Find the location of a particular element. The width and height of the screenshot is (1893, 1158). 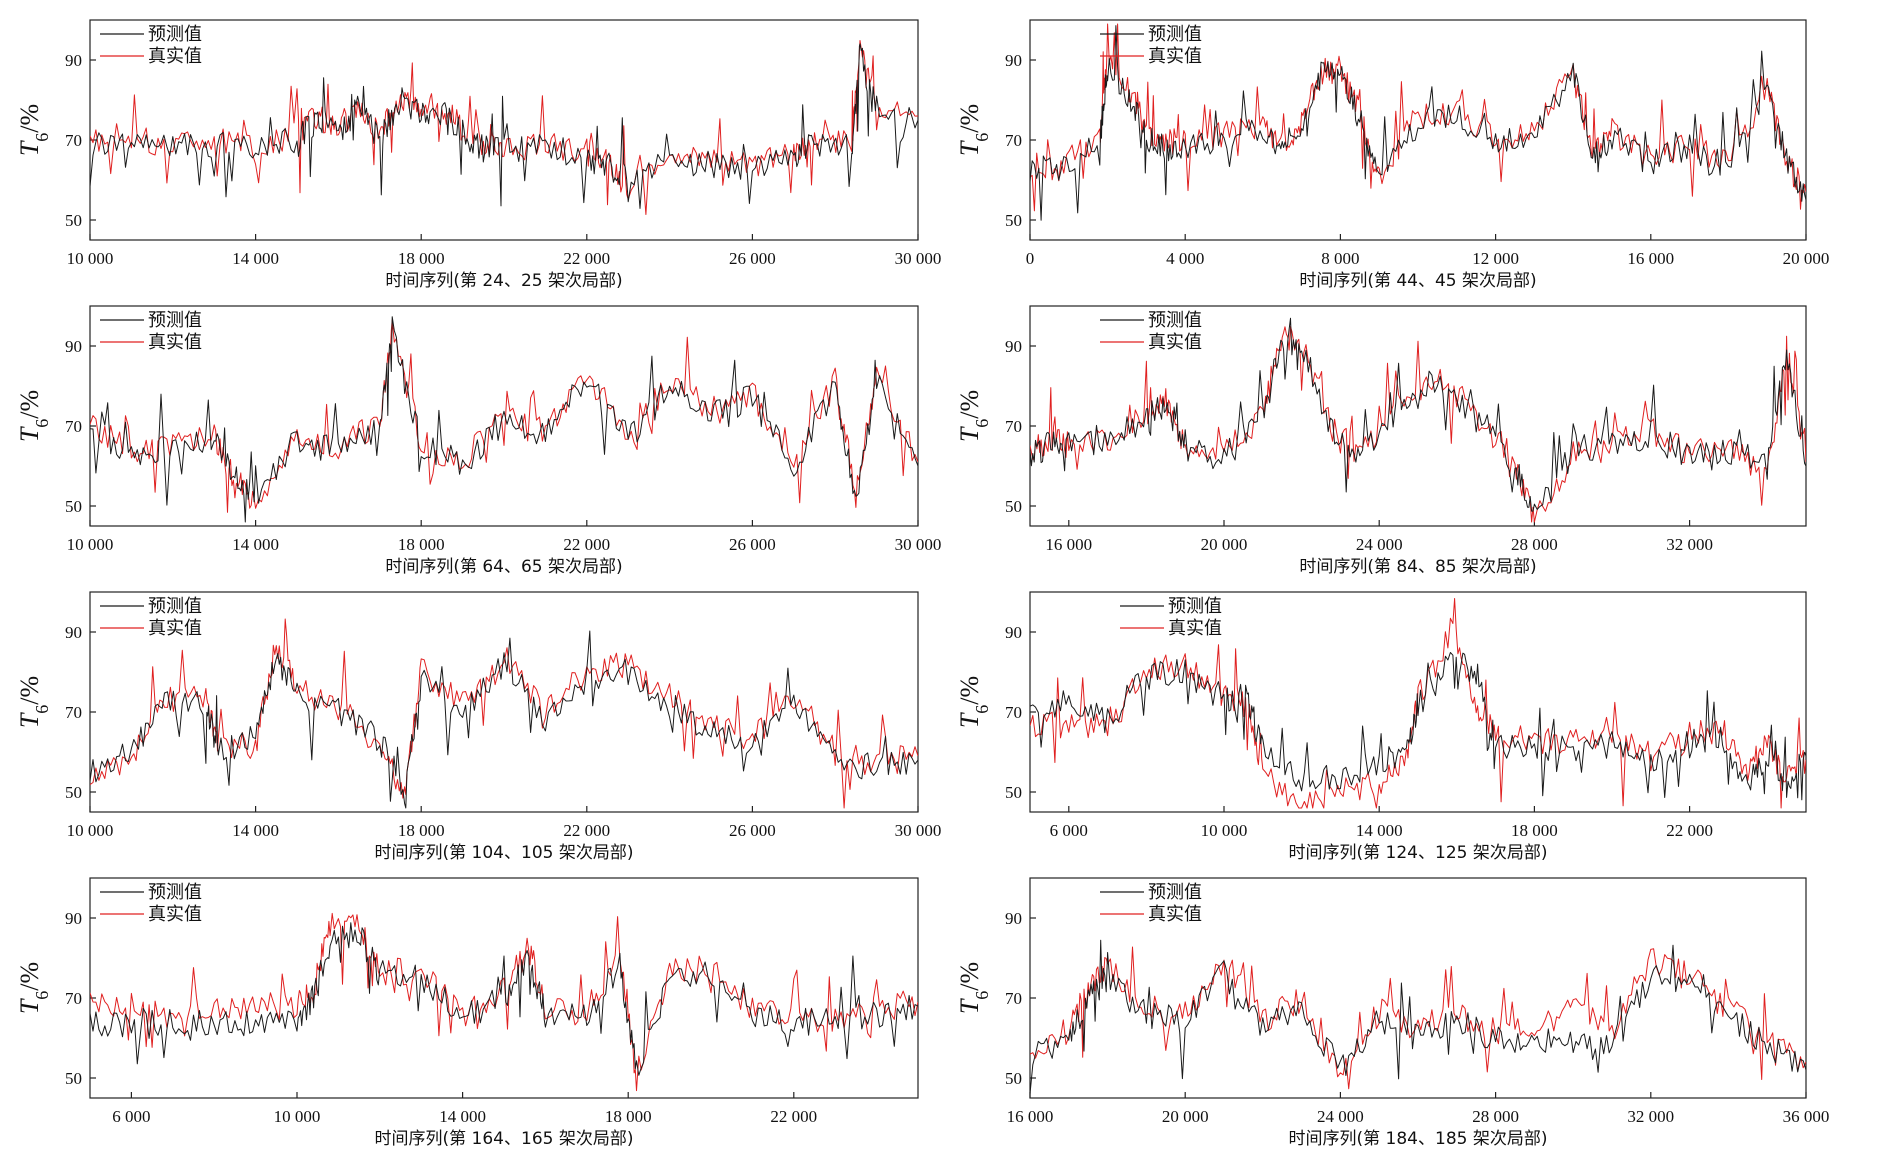

x-tick-label: 6 000 is located at coordinates (1069, 830).